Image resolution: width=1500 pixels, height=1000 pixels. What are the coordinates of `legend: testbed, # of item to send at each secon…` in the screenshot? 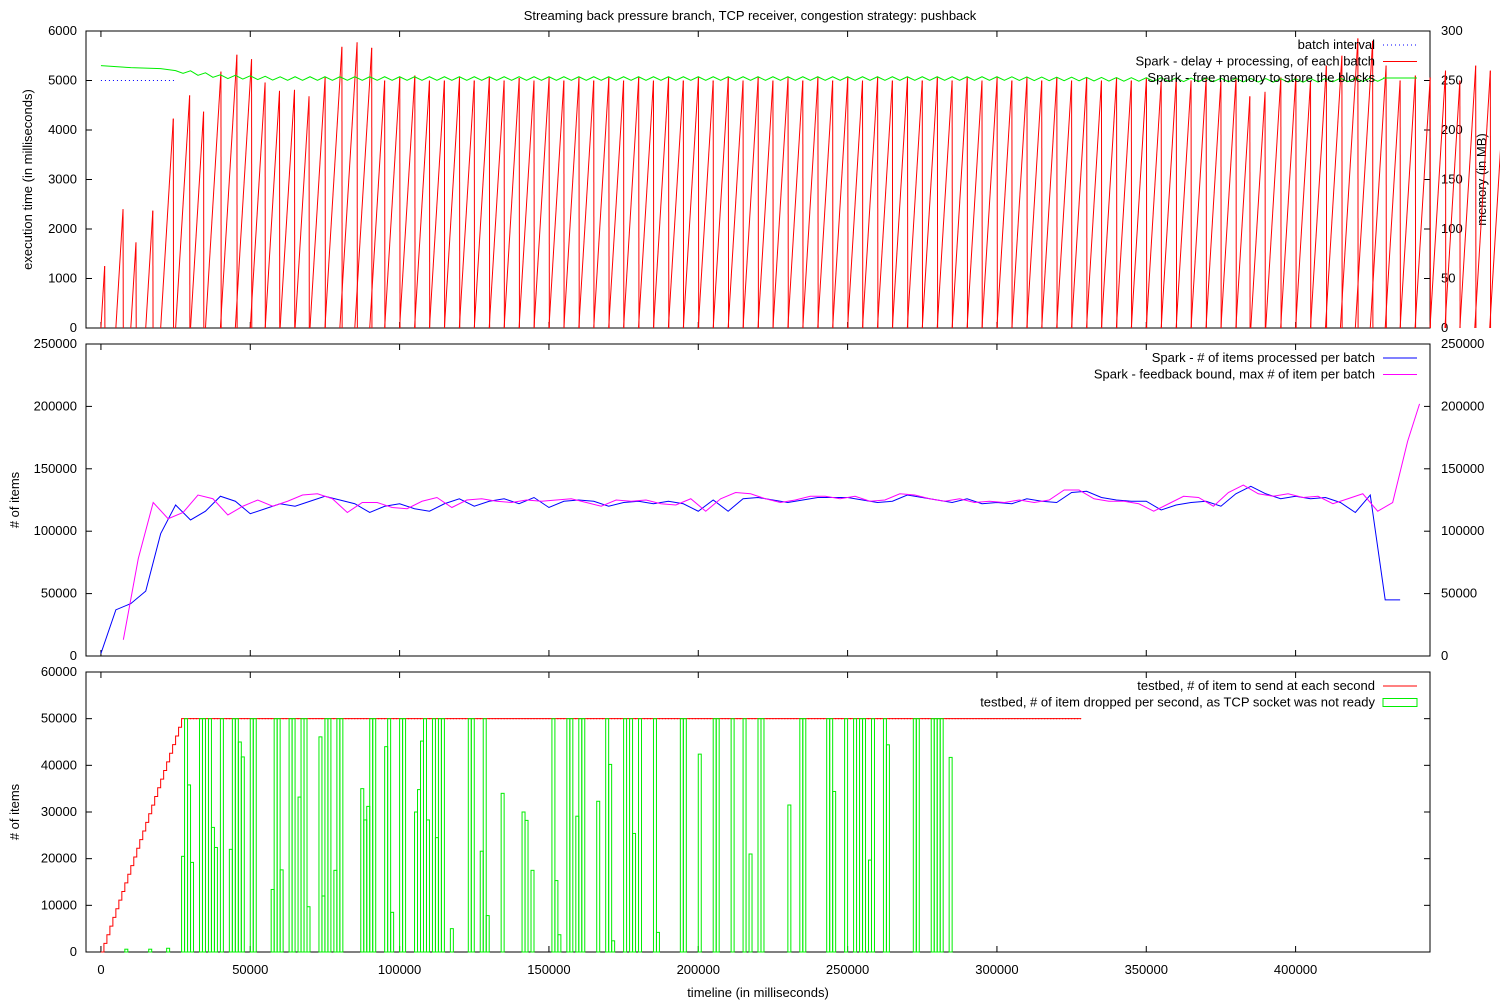 It's located at (1199, 694).